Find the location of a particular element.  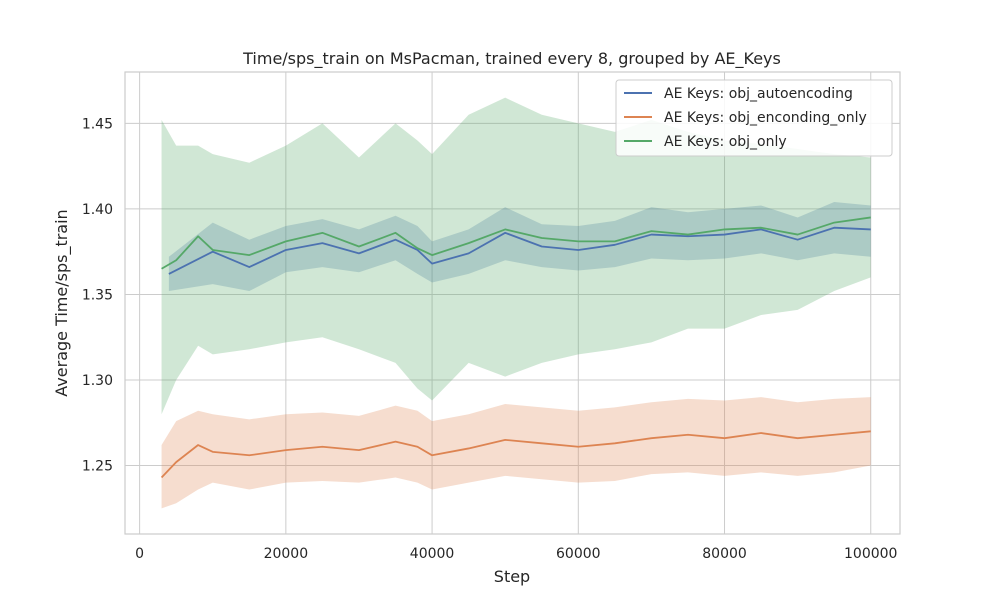

legend-label-0: AE Keys: obj_autoencoding is located at coordinates (758, 94).